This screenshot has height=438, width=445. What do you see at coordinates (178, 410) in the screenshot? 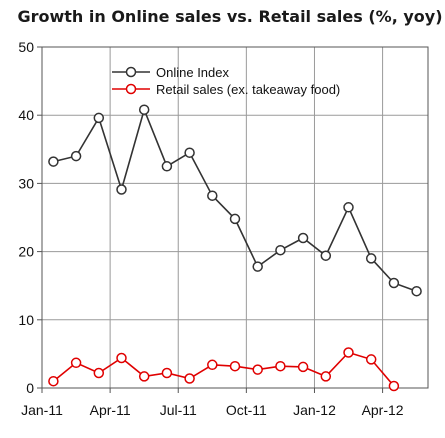
I see `x-tick-label: Jul-11` at bounding box center [178, 410].